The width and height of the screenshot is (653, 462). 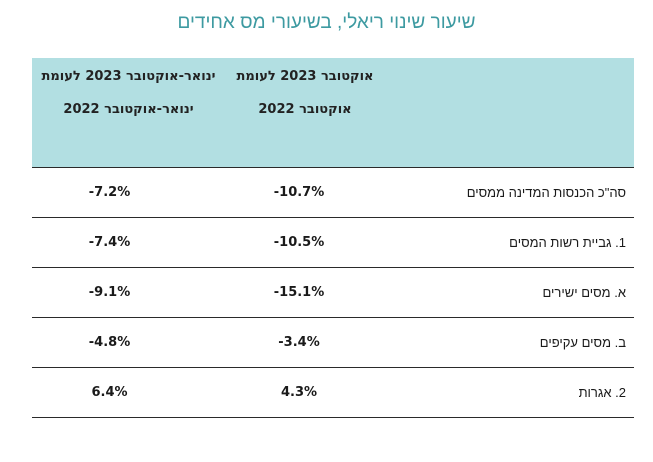 I want to click on row-jan-oct-value: 6.4%, so click(x=128, y=392).